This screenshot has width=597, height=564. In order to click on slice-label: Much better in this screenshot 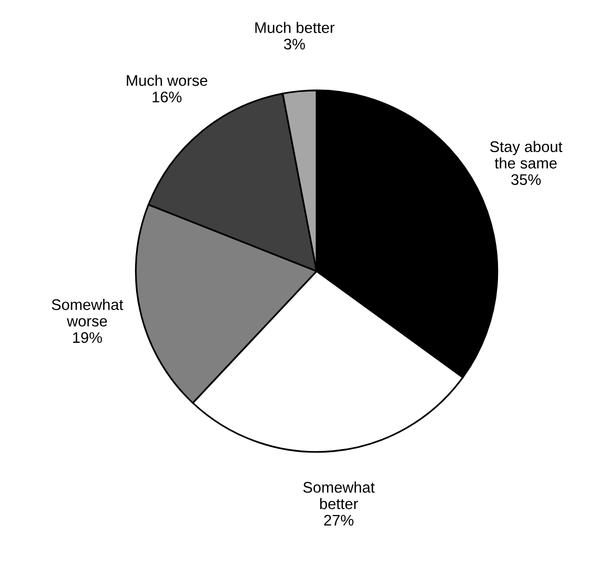, I will do `click(295, 28)`.